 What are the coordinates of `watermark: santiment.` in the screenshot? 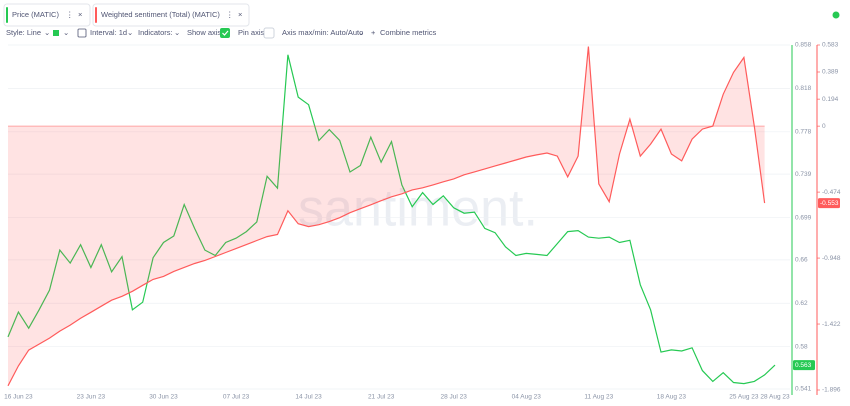 It's located at (418, 209).